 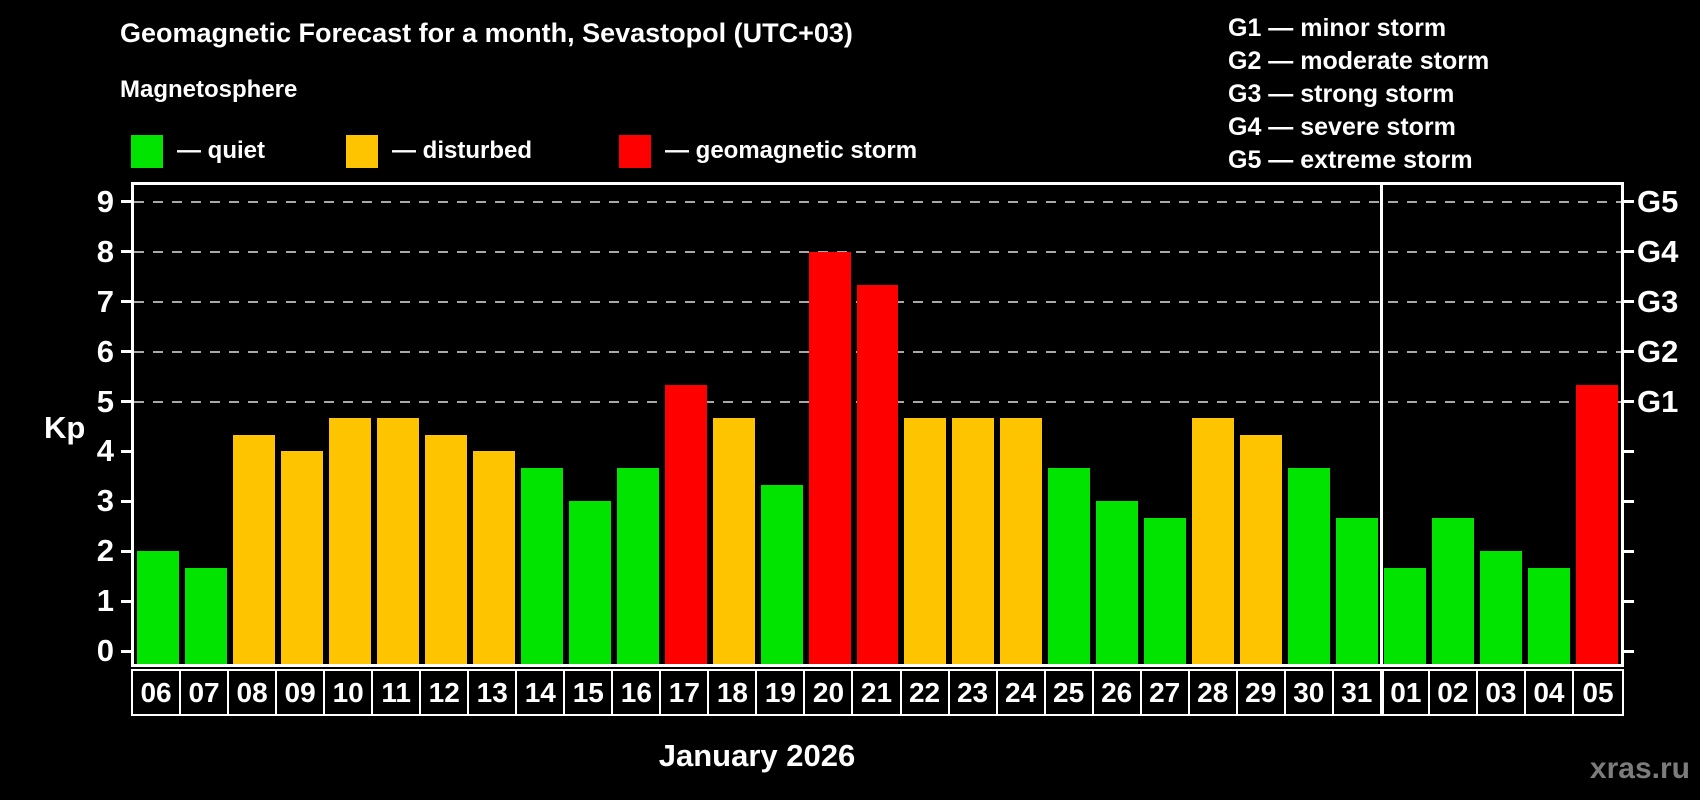 I want to click on day-label-22: 22, so click(x=925, y=692).